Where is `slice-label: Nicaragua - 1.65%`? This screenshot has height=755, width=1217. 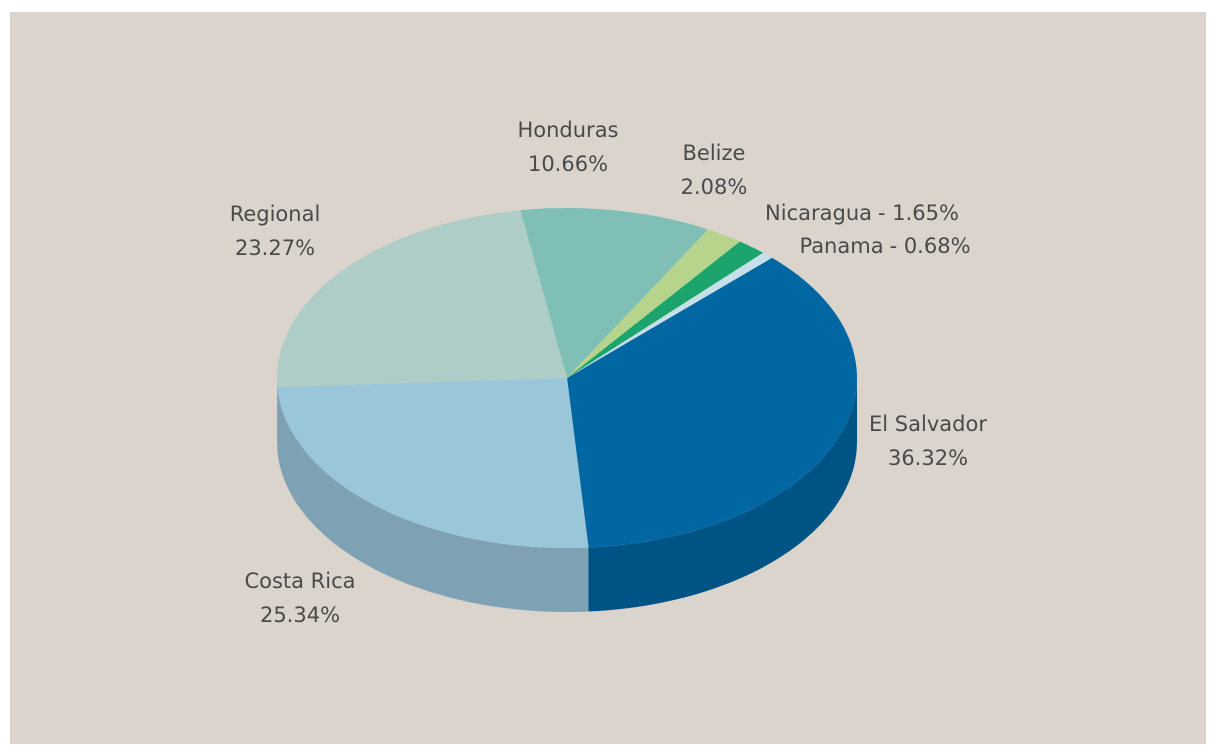 slice-label: Nicaragua - 1.65% is located at coordinates (862, 213).